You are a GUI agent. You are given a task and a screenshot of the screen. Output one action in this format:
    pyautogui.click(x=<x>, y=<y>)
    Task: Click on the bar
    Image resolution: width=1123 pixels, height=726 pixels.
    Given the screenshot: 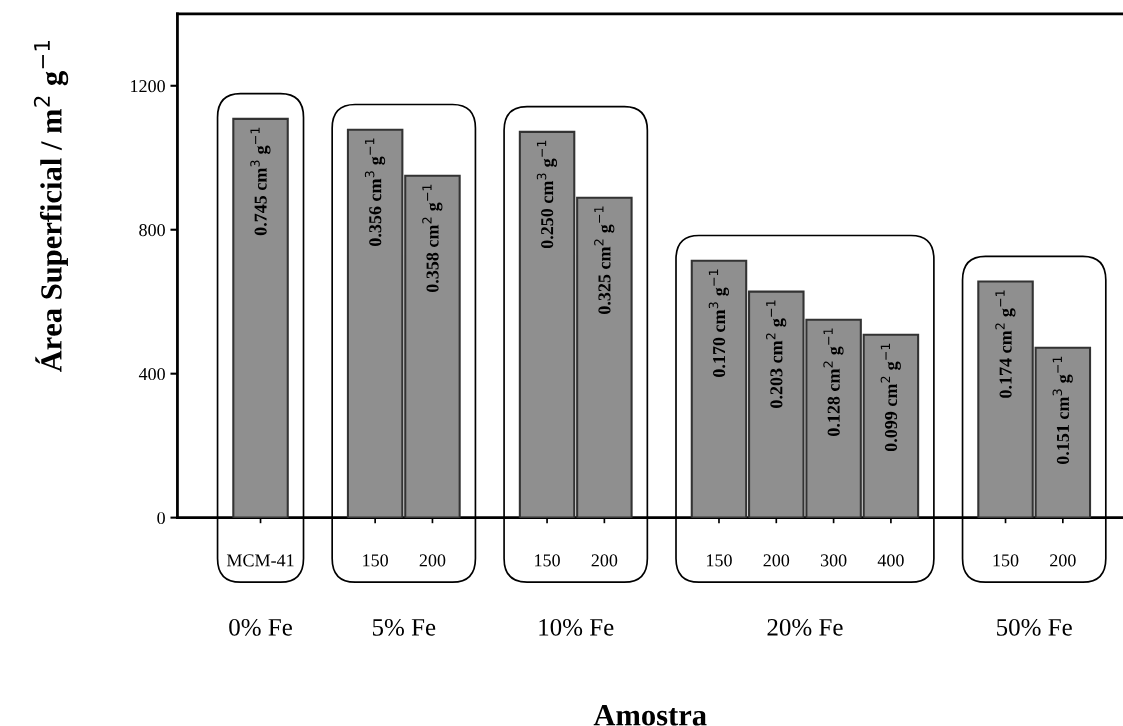 What is the action you would take?
    pyautogui.click(x=260, y=317)
    